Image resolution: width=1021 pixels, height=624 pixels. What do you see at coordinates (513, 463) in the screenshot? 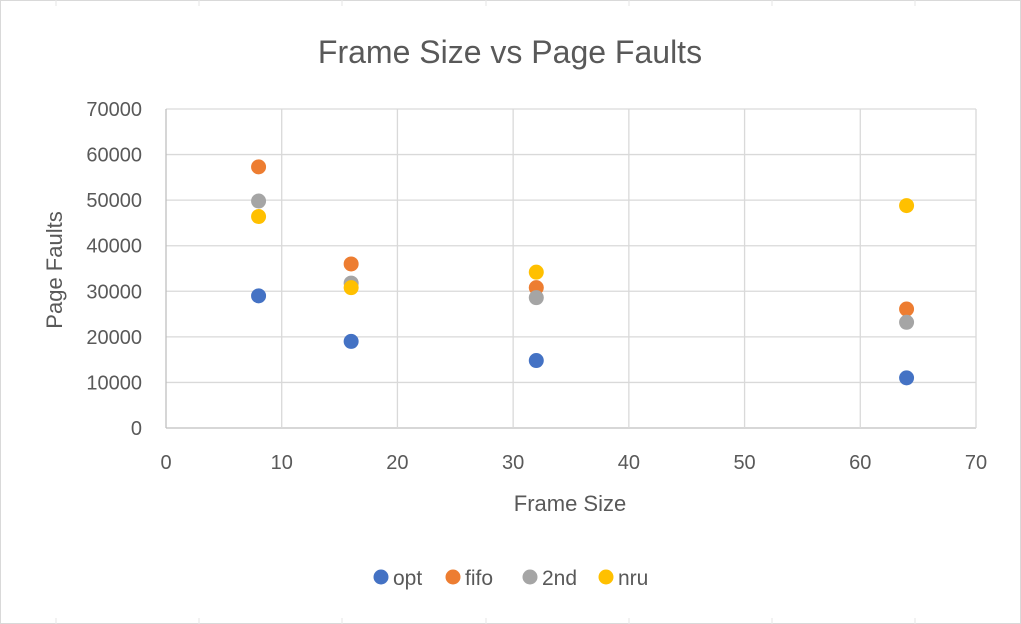
I see `x-tick-label: 30` at bounding box center [513, 463].